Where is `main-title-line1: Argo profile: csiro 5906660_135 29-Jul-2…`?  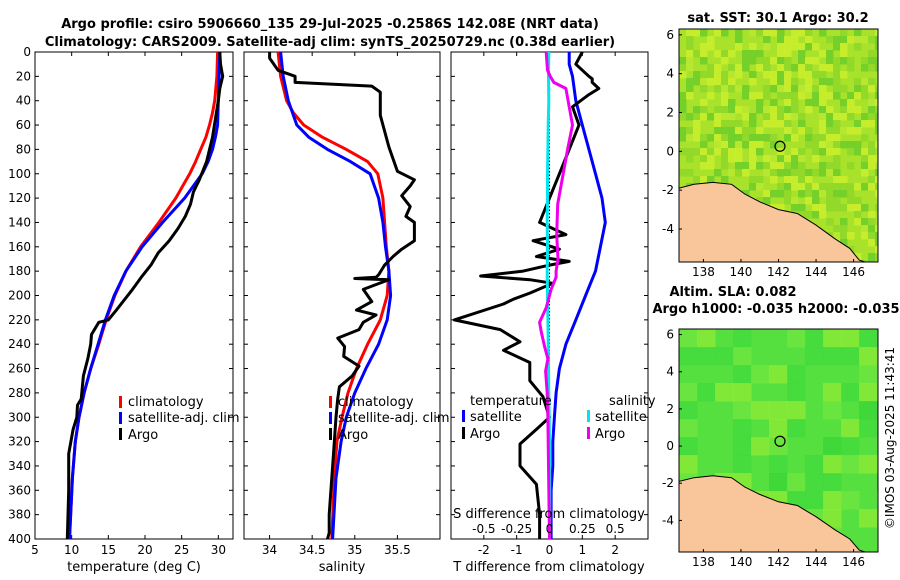 main-title-line1: Argo profile: csiro 5906660_135 29-Jul-2… is located at coordinates (330, 24).